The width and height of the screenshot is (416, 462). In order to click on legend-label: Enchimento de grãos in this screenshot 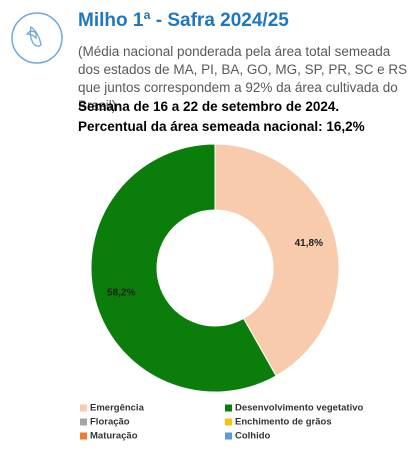, I will do `click(283, 422)`.